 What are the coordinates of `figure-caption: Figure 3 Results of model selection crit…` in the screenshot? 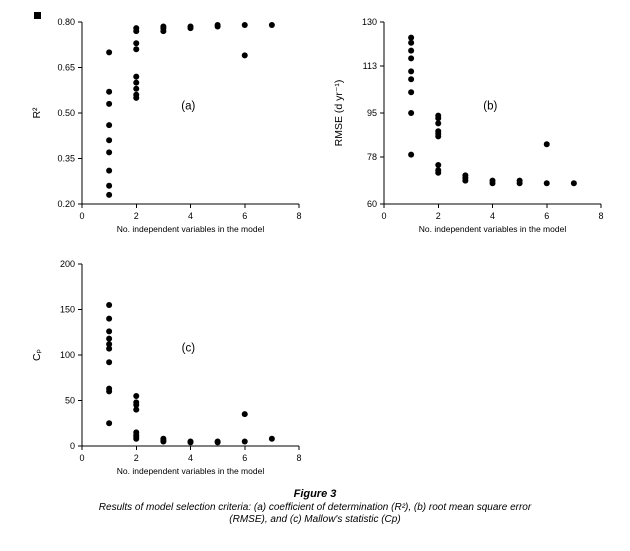 It's located at (315, 507).